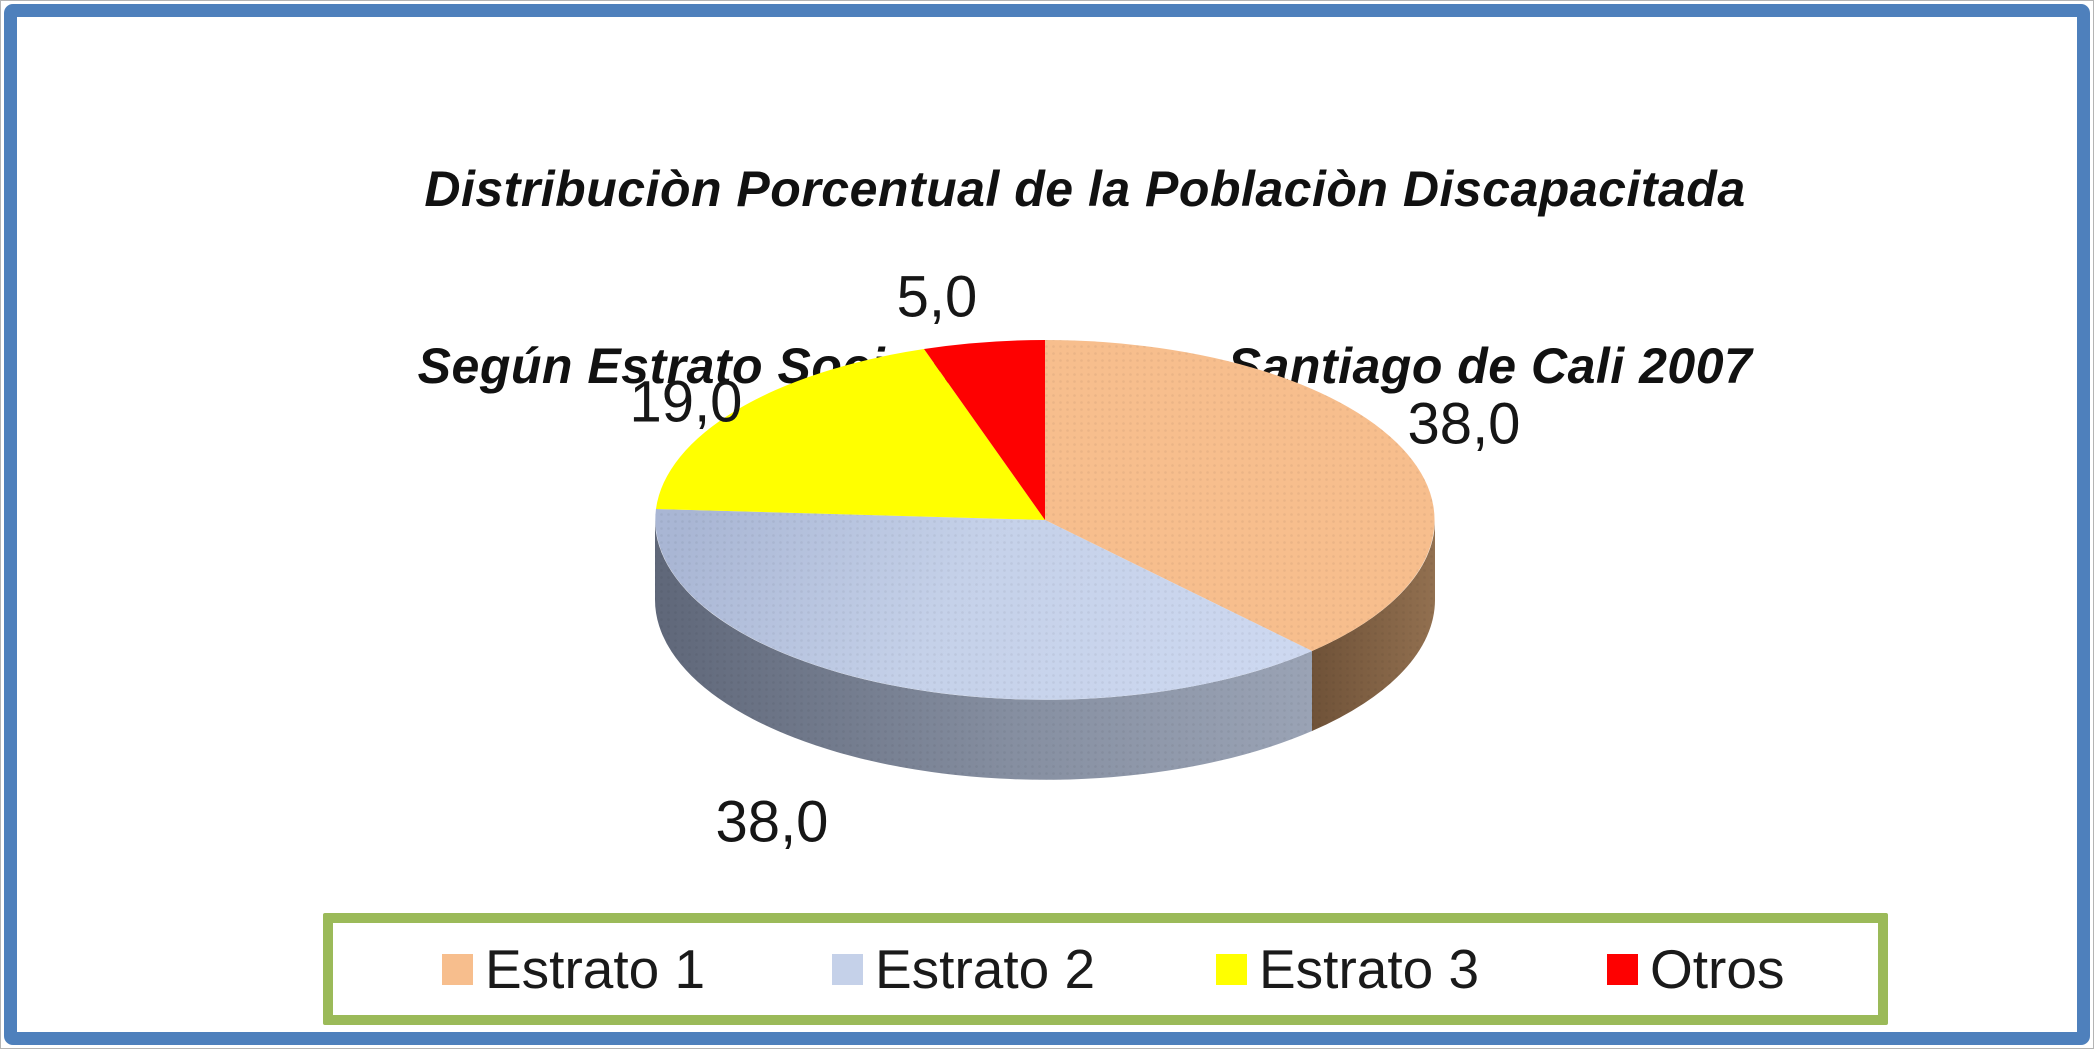  Describe the element at coordinates (1622, 969) in the screenshot. I see `legend-swatch-otros` at that location.